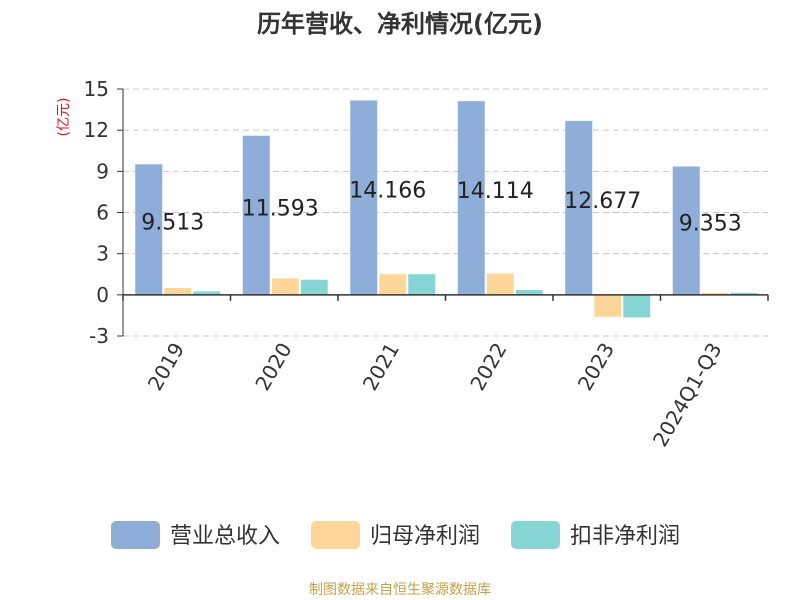 The width and height of the screenshot is (800, 600). Describe the element at coordinates (166, 367) in the screenshot. I see `x-tick-label: 2019` at that location.